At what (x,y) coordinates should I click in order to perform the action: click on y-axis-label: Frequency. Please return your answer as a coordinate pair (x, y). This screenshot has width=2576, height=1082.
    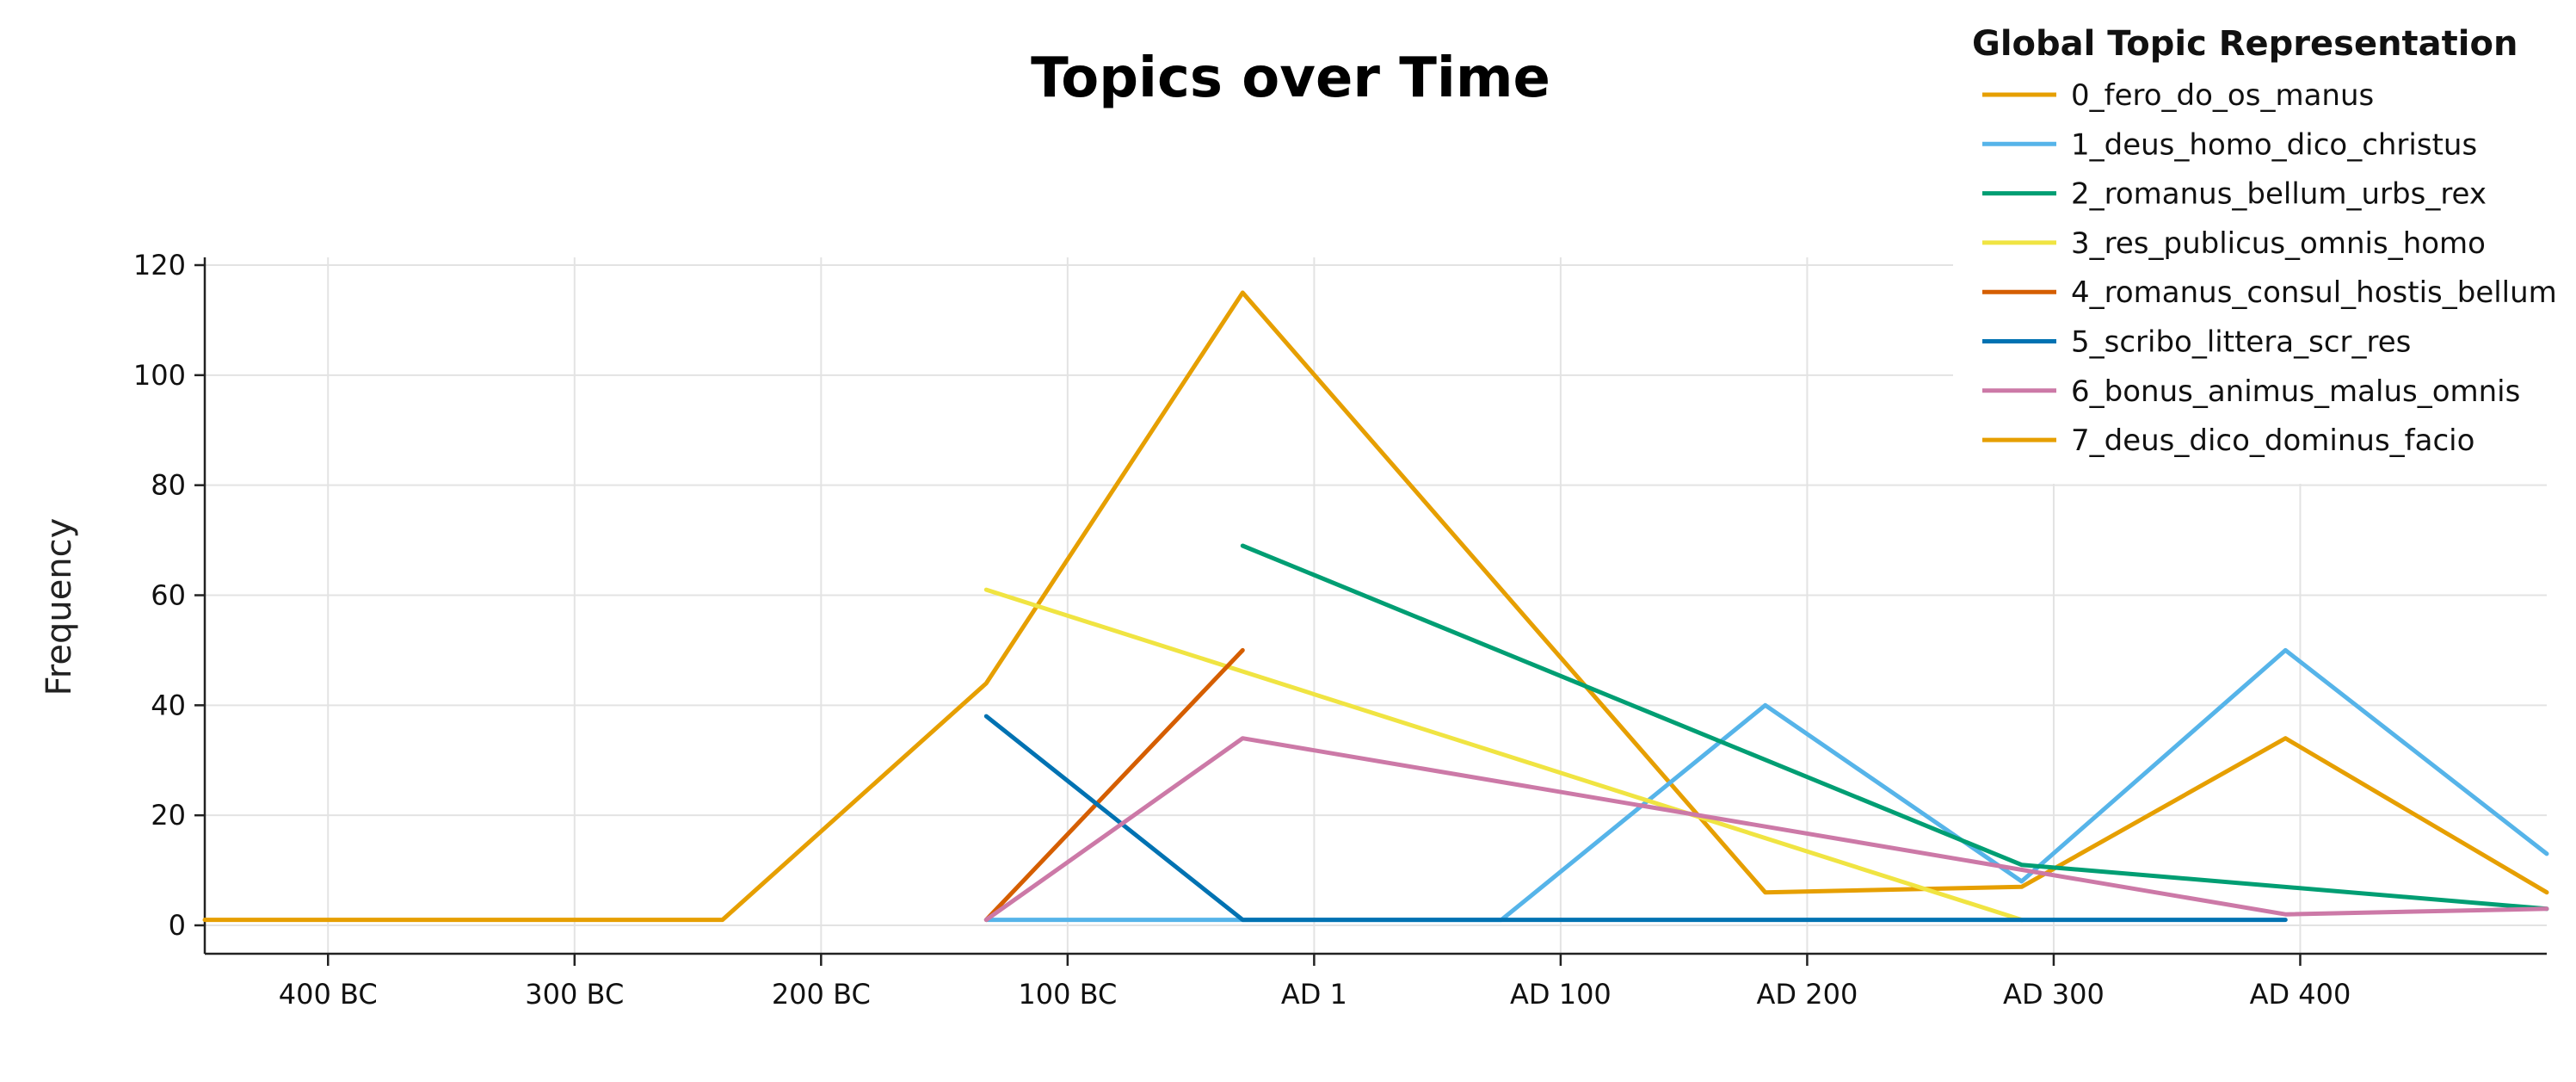
    Looking at the image, I should click on (59, 607).